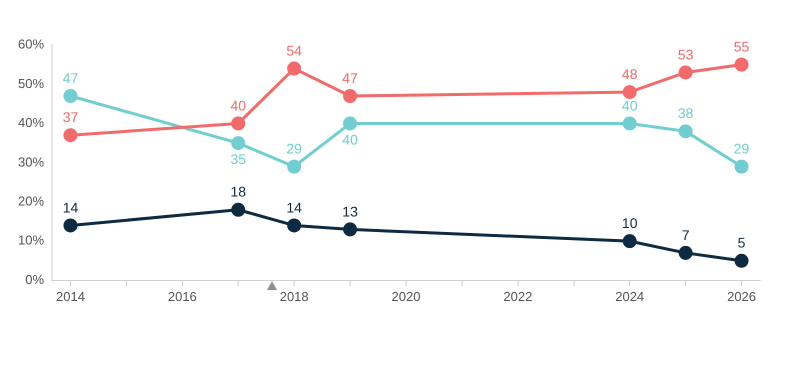 The width and height of the screenshot is (785, 370). What do you see at coordinates (31, 83) in the screenshot?
I see `y-tick-label: 50%` at bounding box center [31, 83].